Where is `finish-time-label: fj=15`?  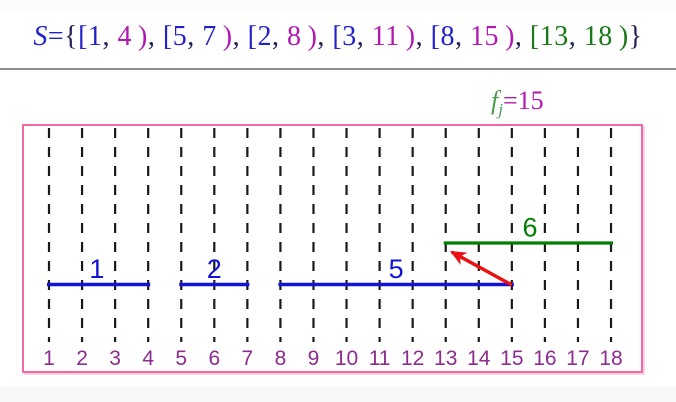 finish-time-label: fj=15 is located at coordinates (517, 103).